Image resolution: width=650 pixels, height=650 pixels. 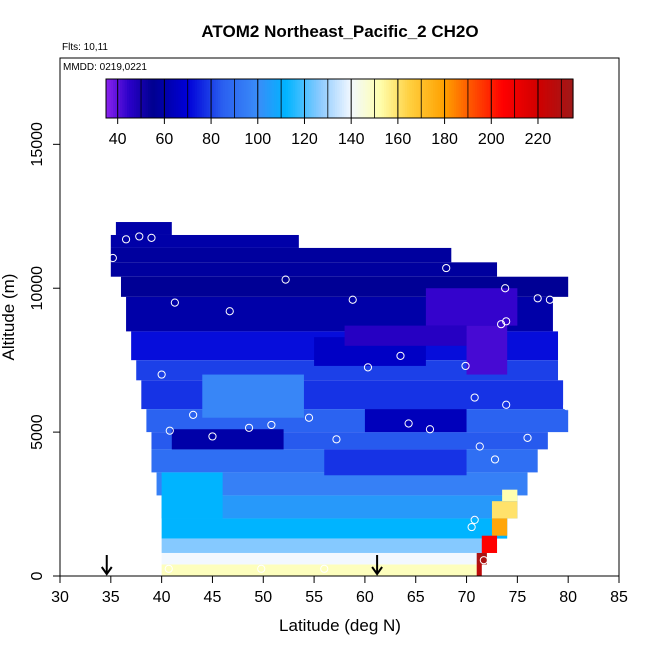 What do you see at coordinates (44, 351) in the screenshot?
I see `y-axis: 0 5000 10000 15000` at bounding box center [44, 351].